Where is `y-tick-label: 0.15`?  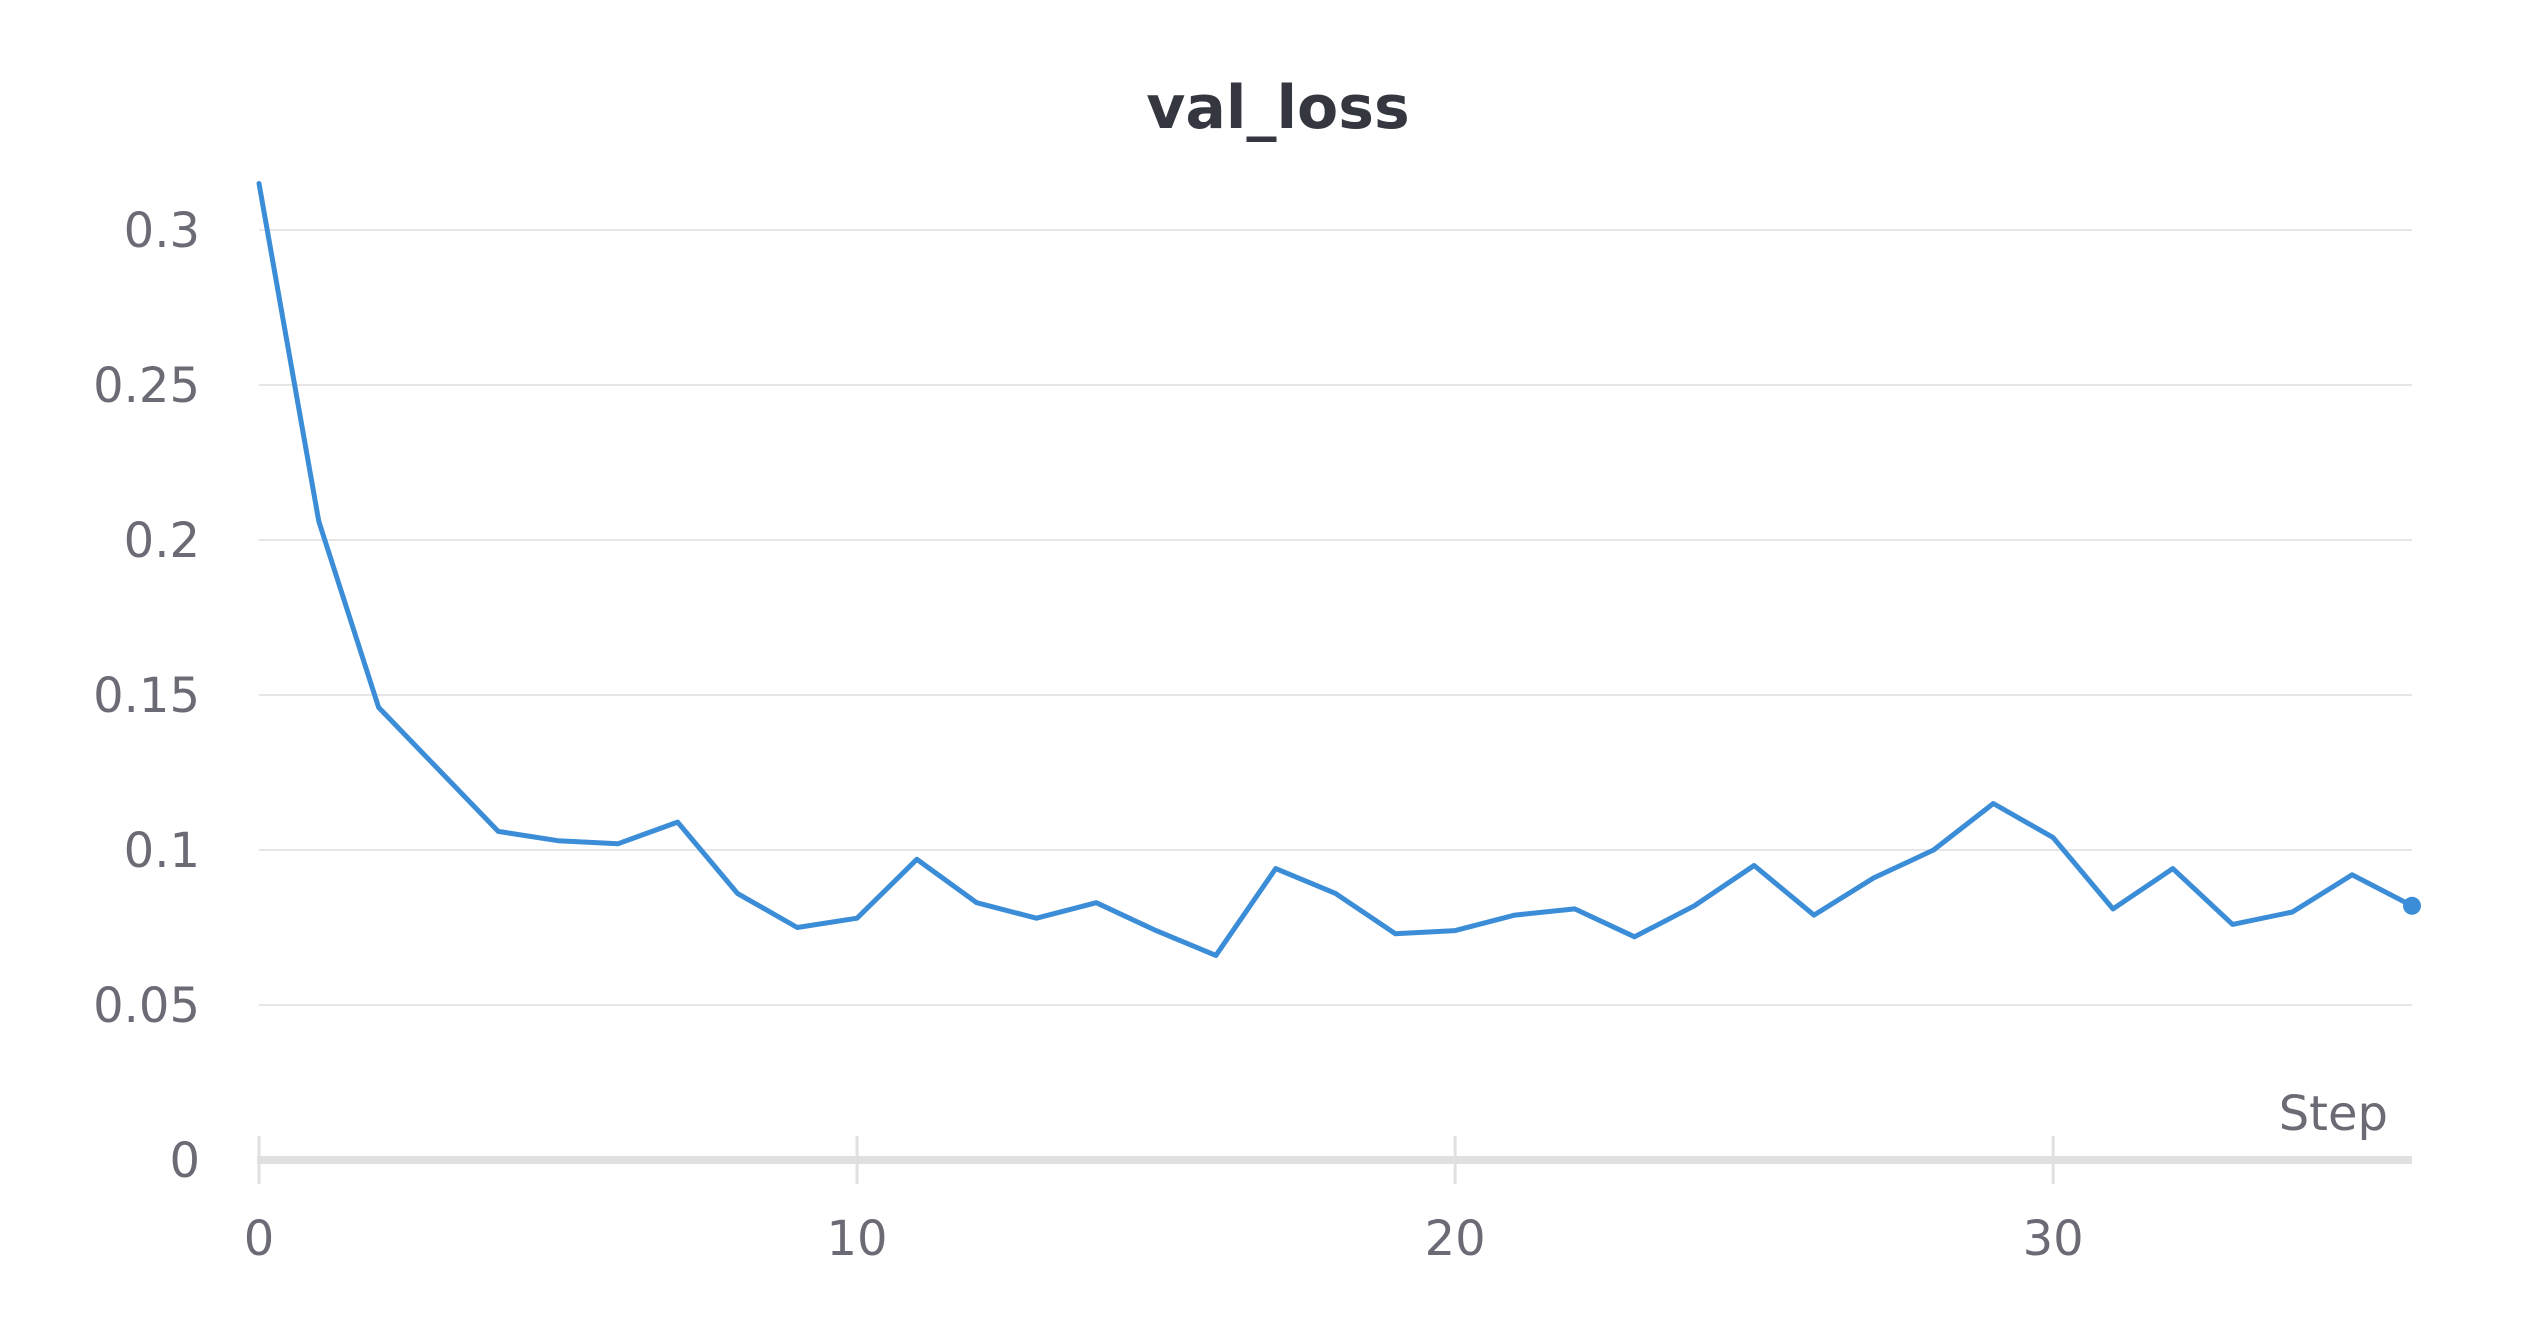
y-tick-label: 0.15 is located at coordinates (146, 696).